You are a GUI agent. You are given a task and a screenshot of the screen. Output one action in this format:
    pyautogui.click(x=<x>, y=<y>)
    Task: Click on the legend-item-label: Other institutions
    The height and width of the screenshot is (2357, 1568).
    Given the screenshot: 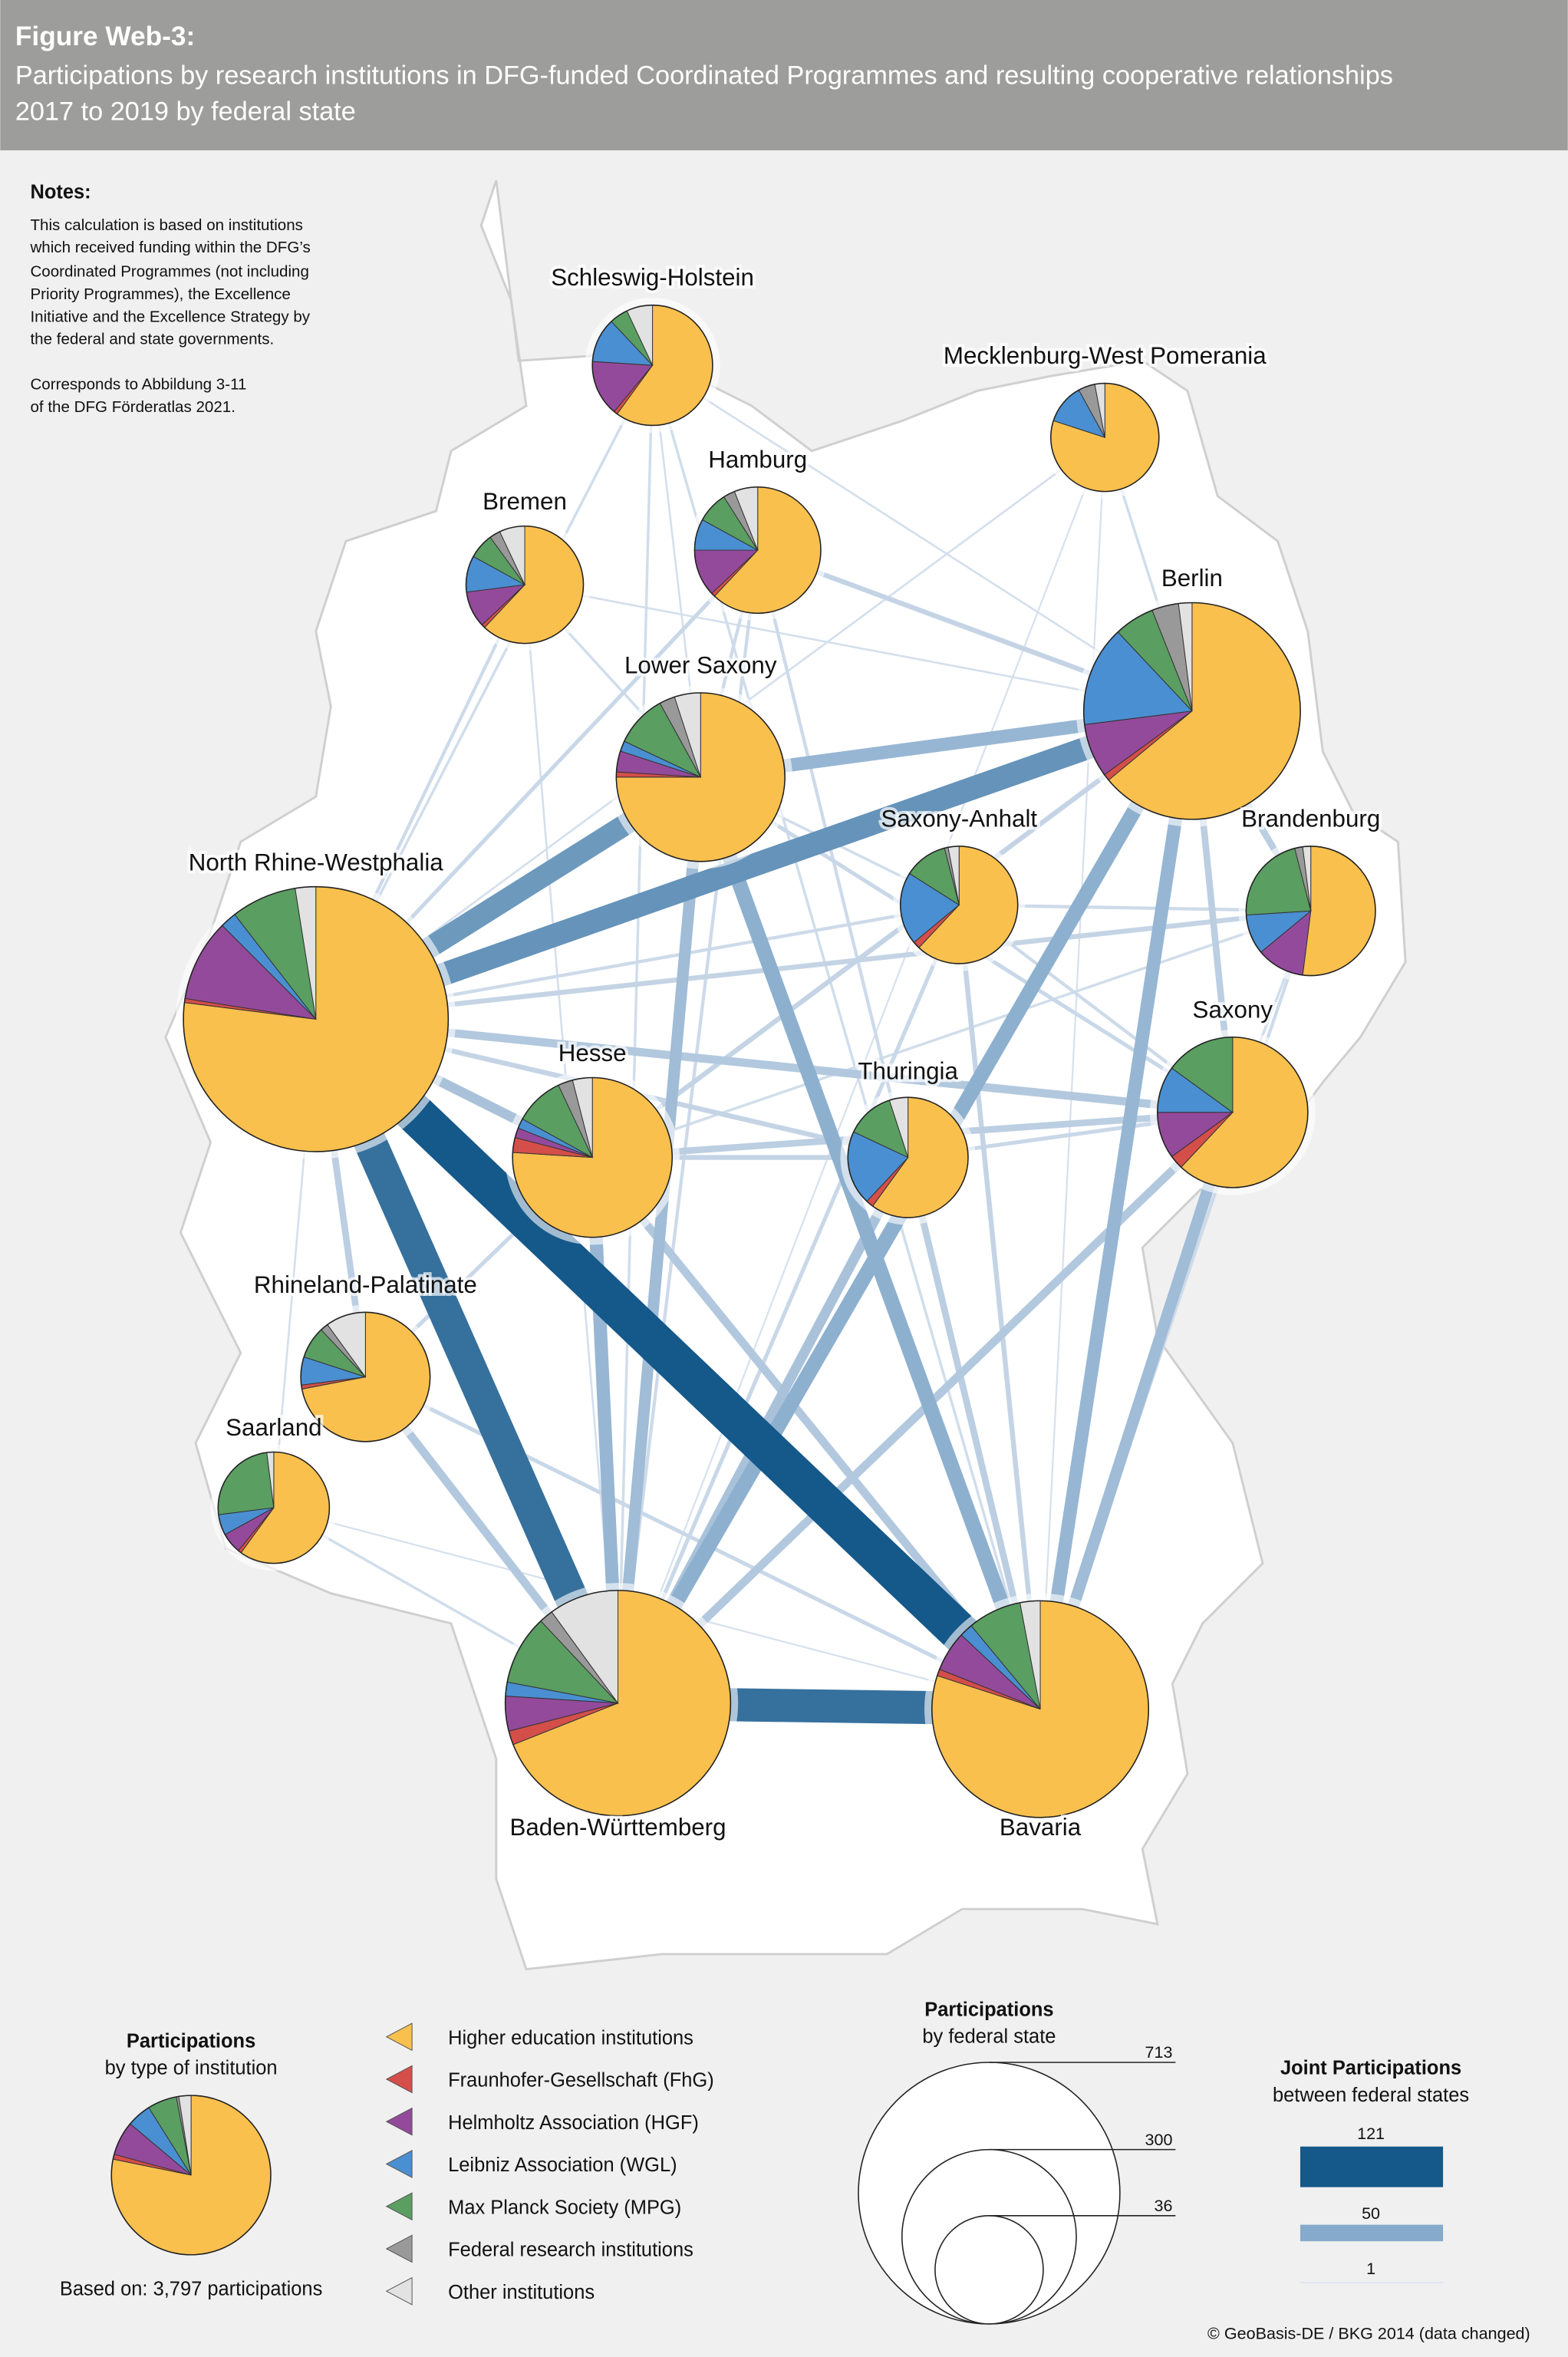 What is the action you would take?
    pyautogui.click(x=521, y=2292)
    